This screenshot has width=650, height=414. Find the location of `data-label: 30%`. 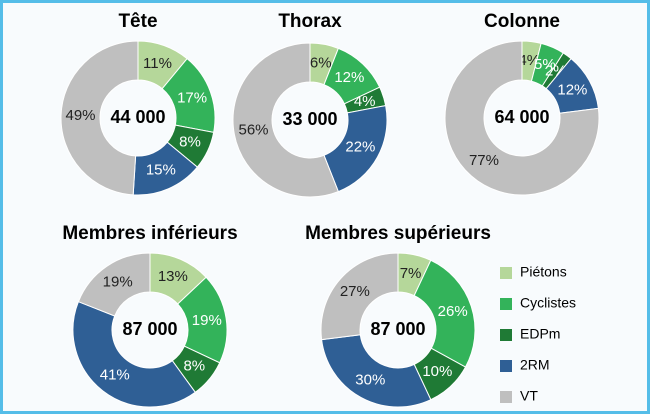

data-label: 30% is located at coordinates (370, 379).